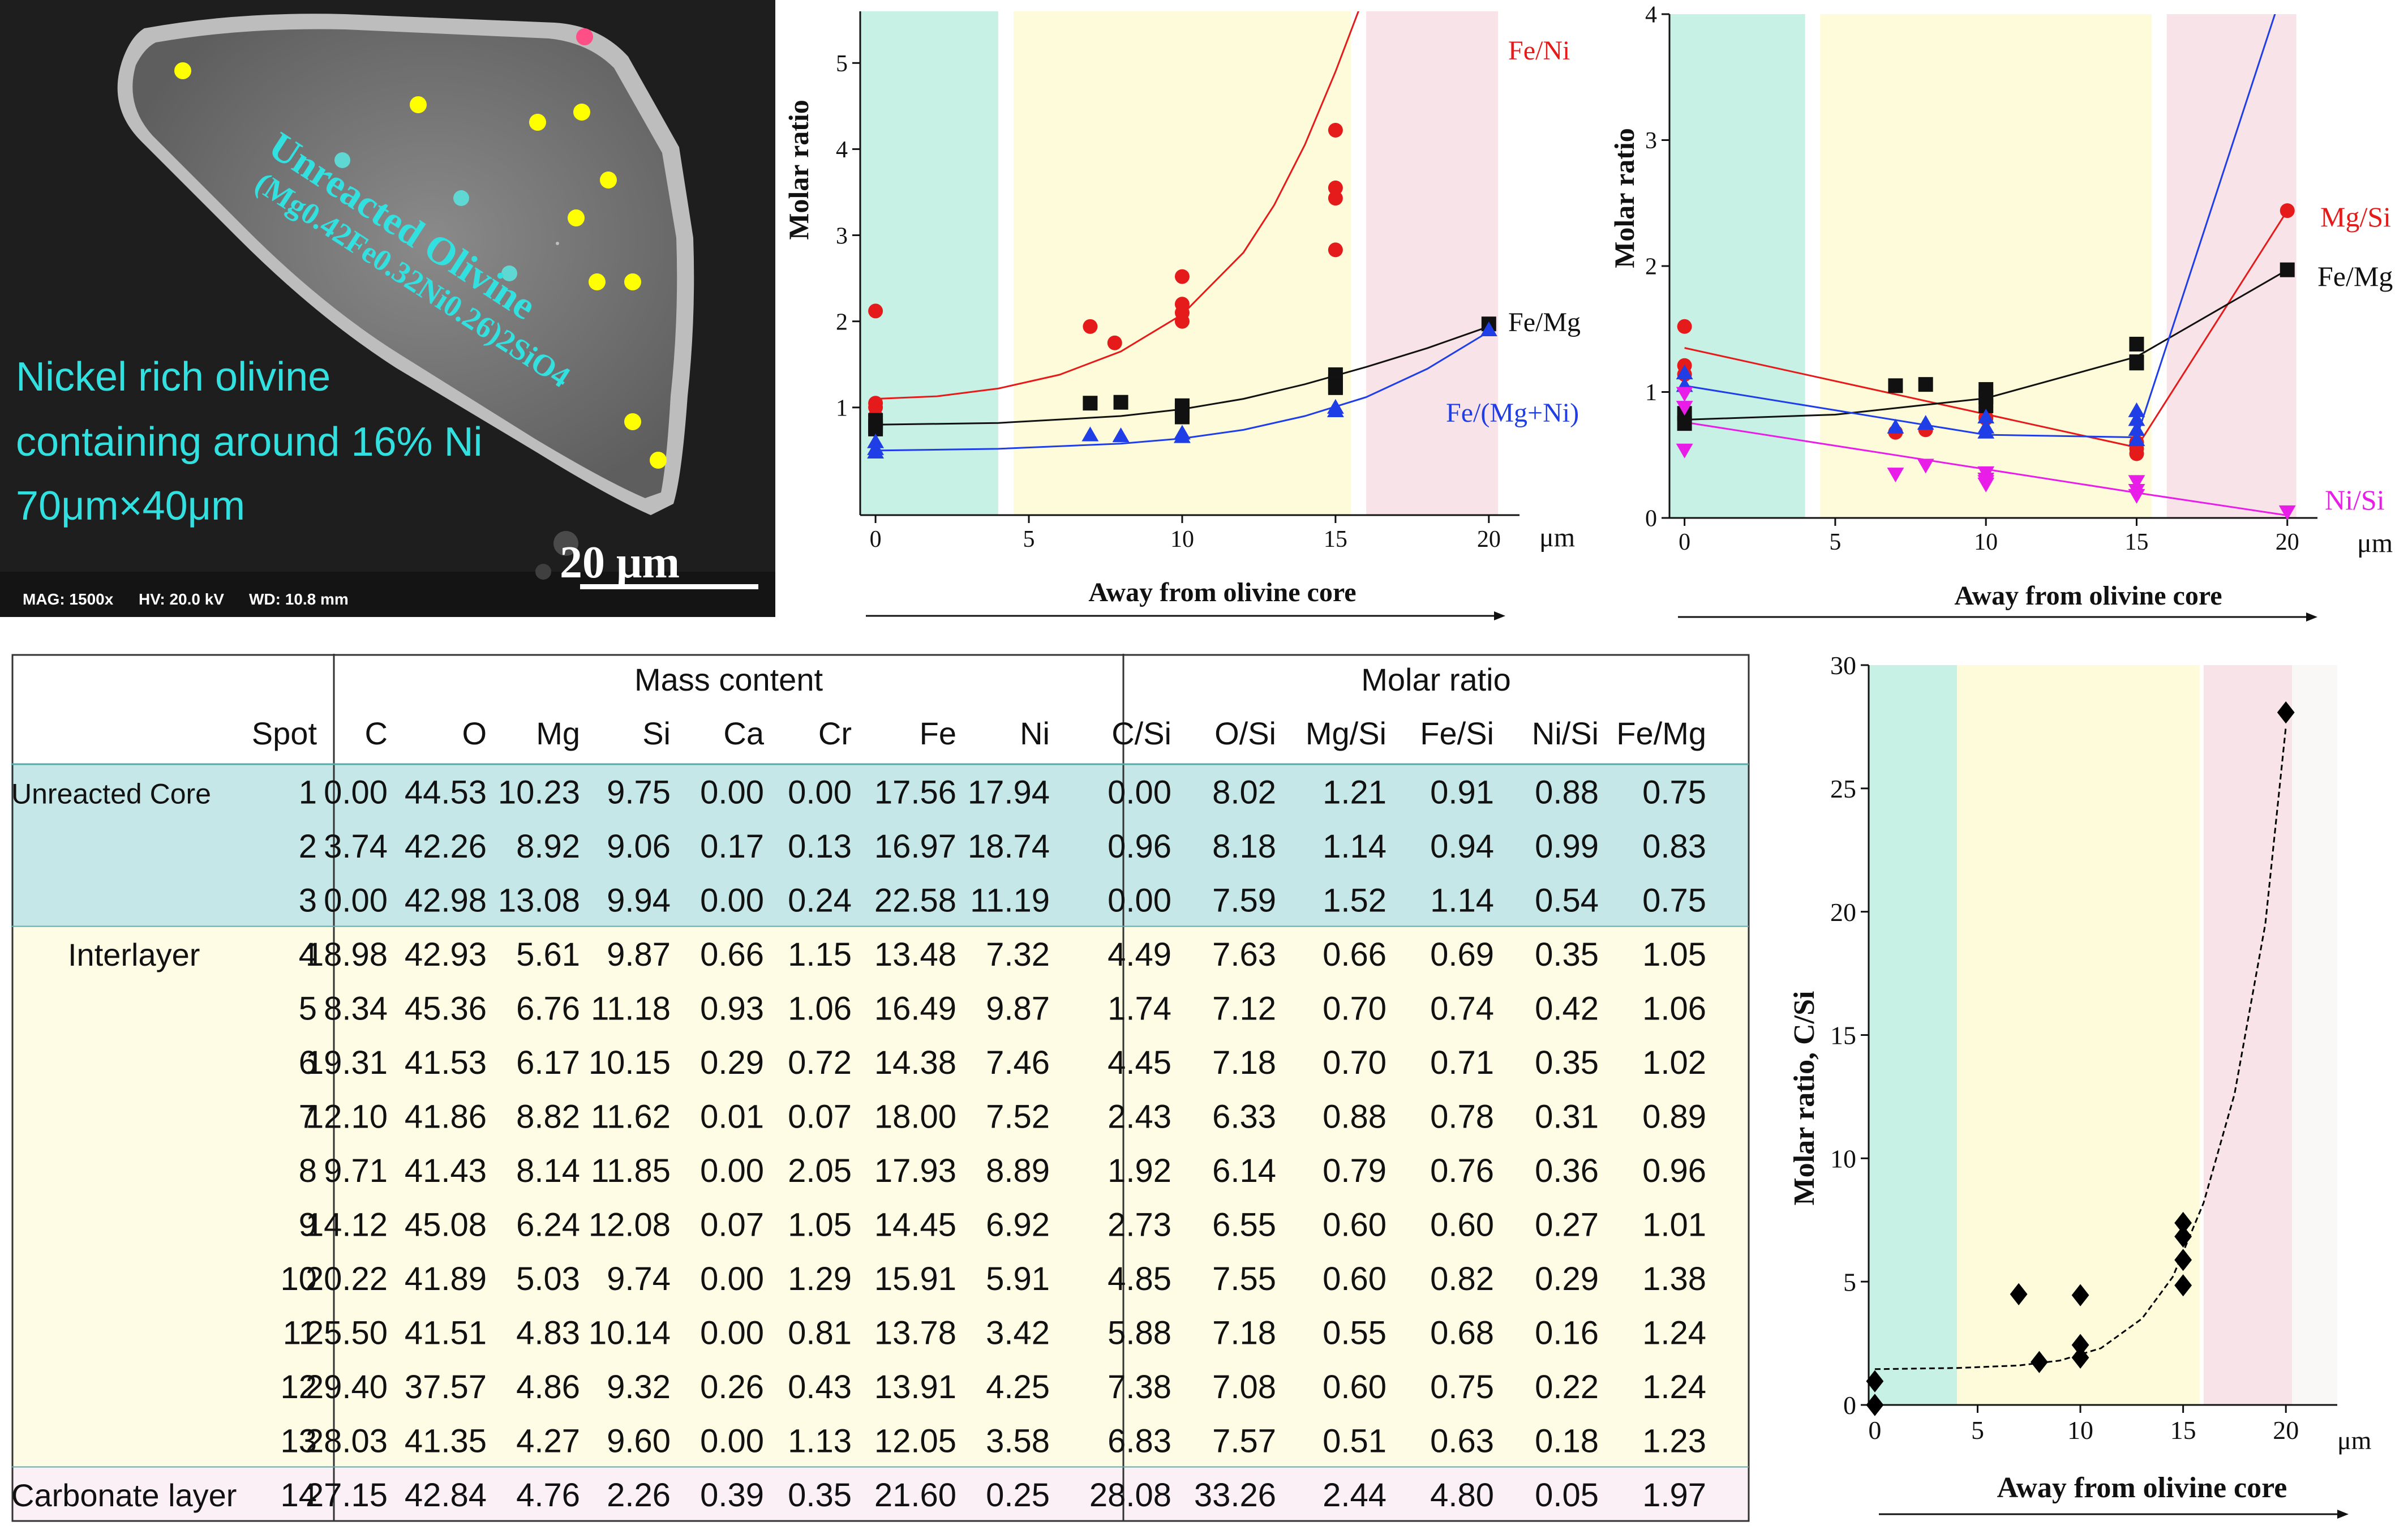 Image resolution: width=2408 pixels, height=1534 pixels. I want to click on table-cell: 9.32, so click(639, 1387).